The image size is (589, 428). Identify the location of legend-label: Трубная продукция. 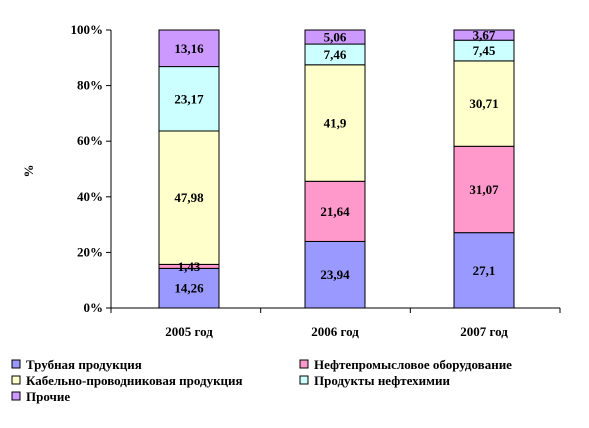
(84, 364).